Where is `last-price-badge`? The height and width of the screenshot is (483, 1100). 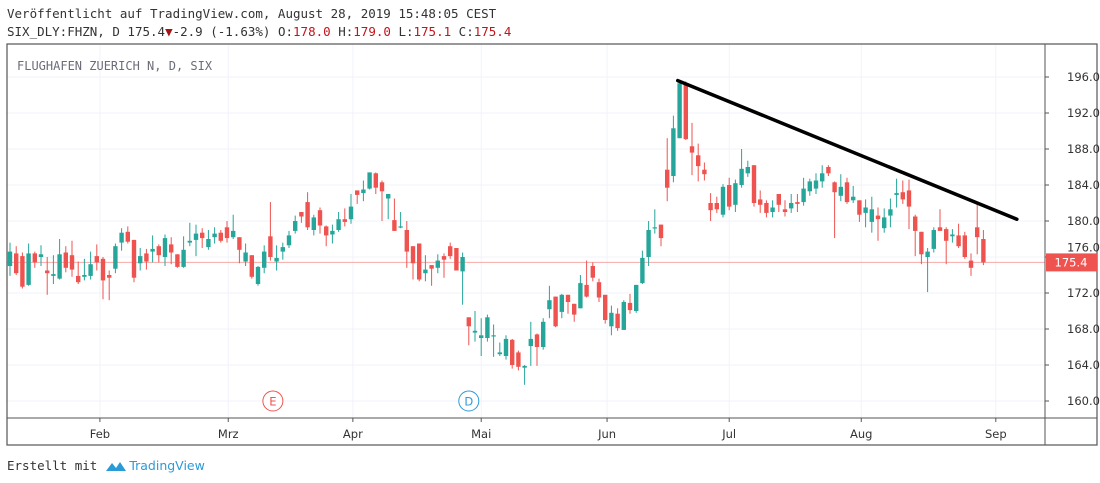
last-price-badge is located at coordinates (1071, 262).